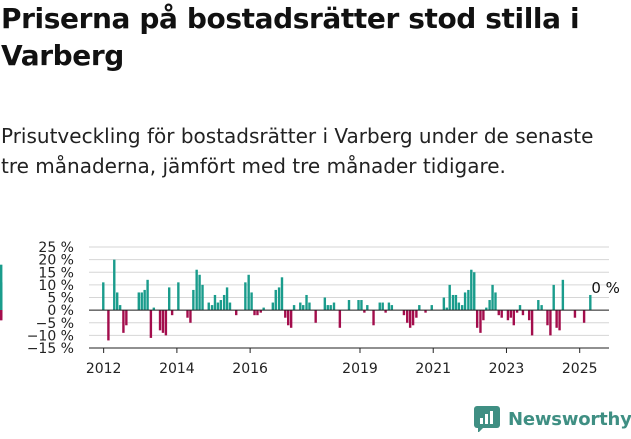  I want to click on x-tick-label: 2016, so click(250, 369).